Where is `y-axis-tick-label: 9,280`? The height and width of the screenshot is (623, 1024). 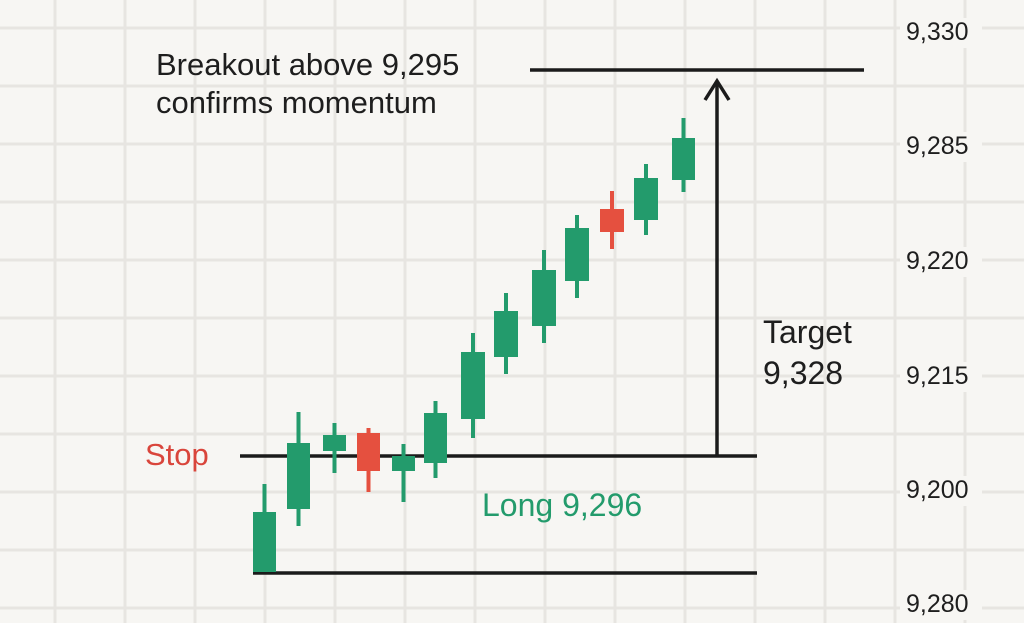
y-axis-tick-label: 9,280 is located at coordinates (937, 604).